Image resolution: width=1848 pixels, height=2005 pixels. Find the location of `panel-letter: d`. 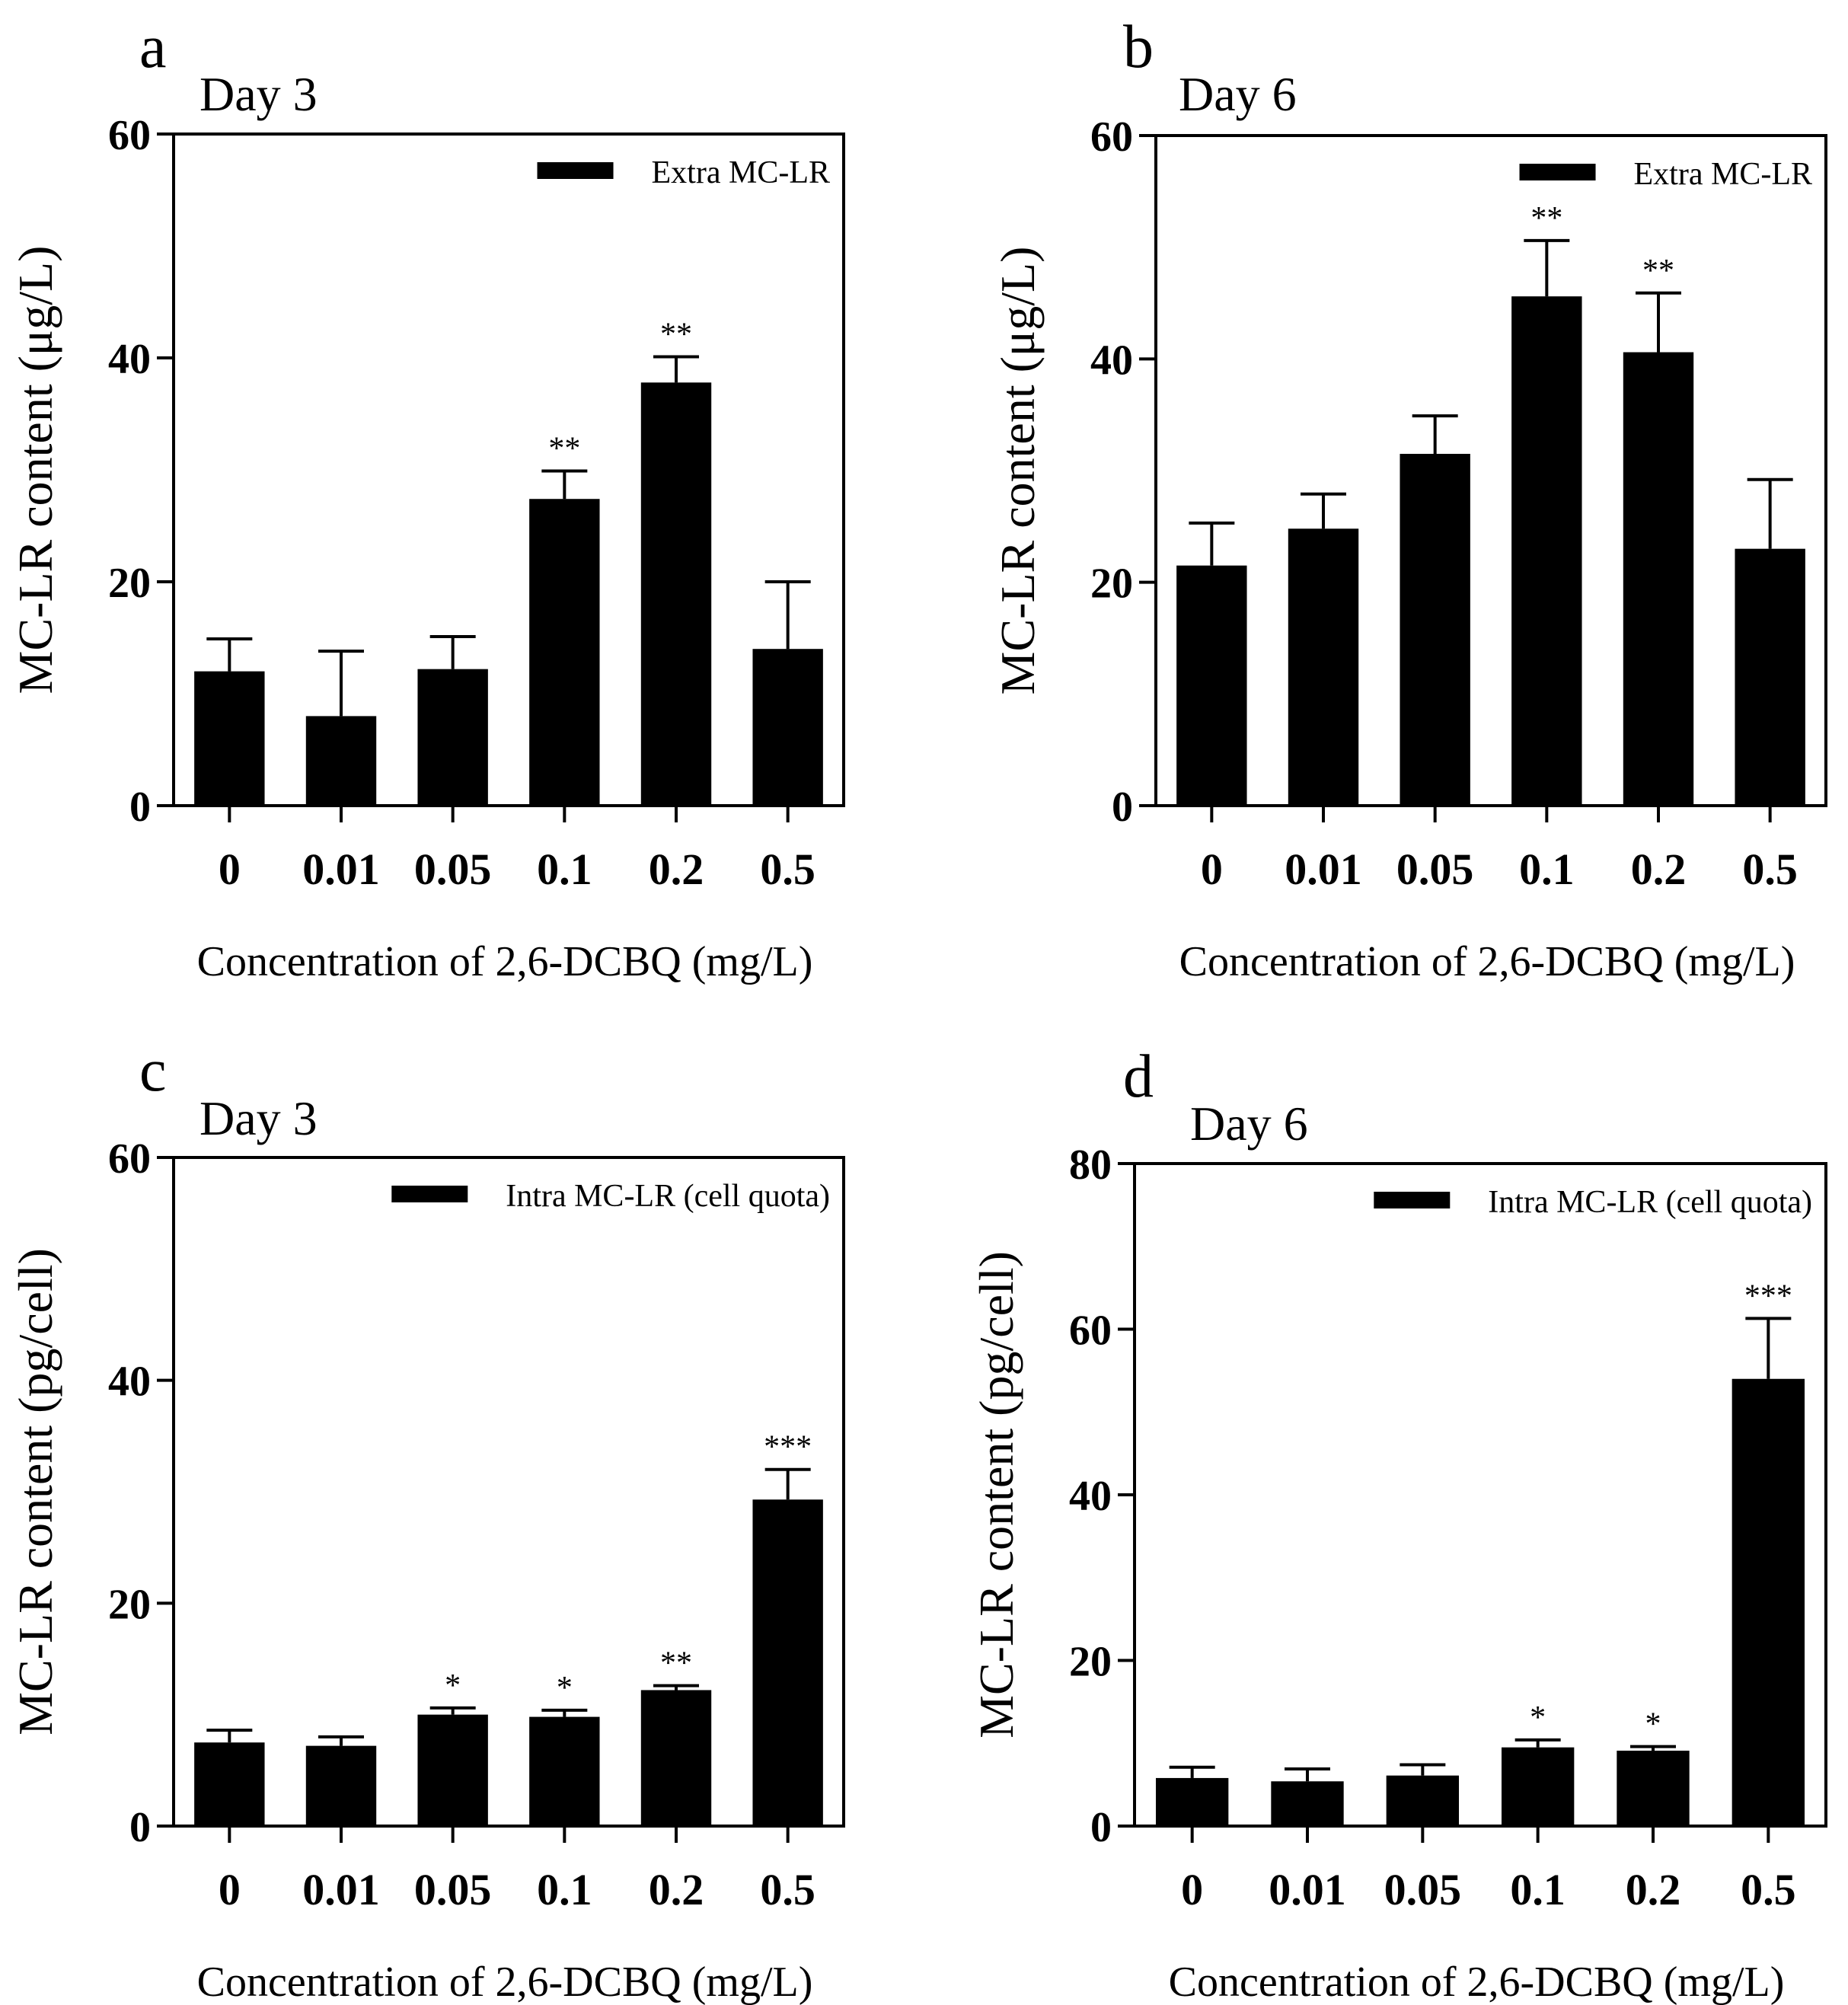

panel-letter: d is located at coordinates (1138, 1077).